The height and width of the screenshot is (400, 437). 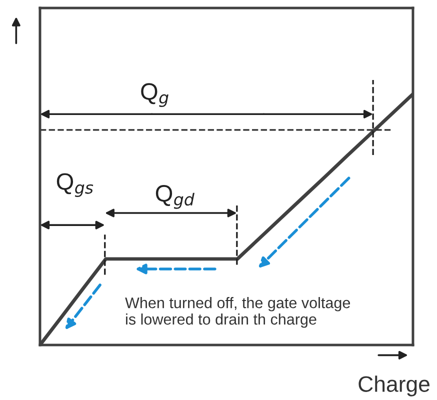 I want to click on annotation: Q$_{gs}$, so click(x=75, y=185).